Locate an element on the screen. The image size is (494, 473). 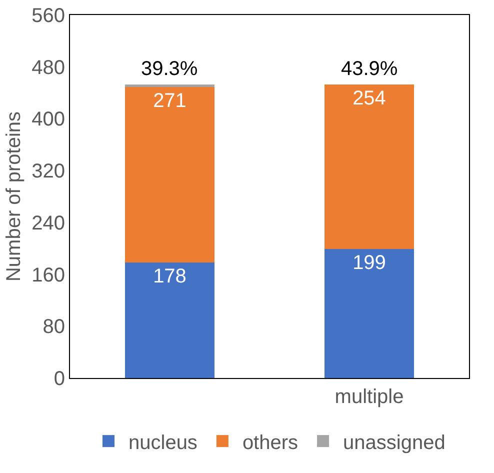
legend-label: nucleus is located at coordinates (163, 443).